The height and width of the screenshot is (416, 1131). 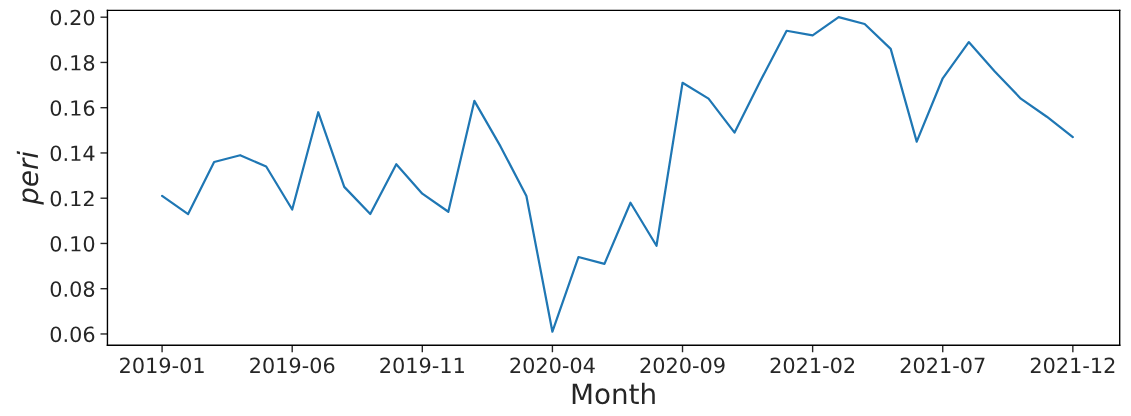 What do you see at coordinates (422, 365) in the screenshot?
I see `x-tick-label: 2019-11` at bounding box center [422, 365].